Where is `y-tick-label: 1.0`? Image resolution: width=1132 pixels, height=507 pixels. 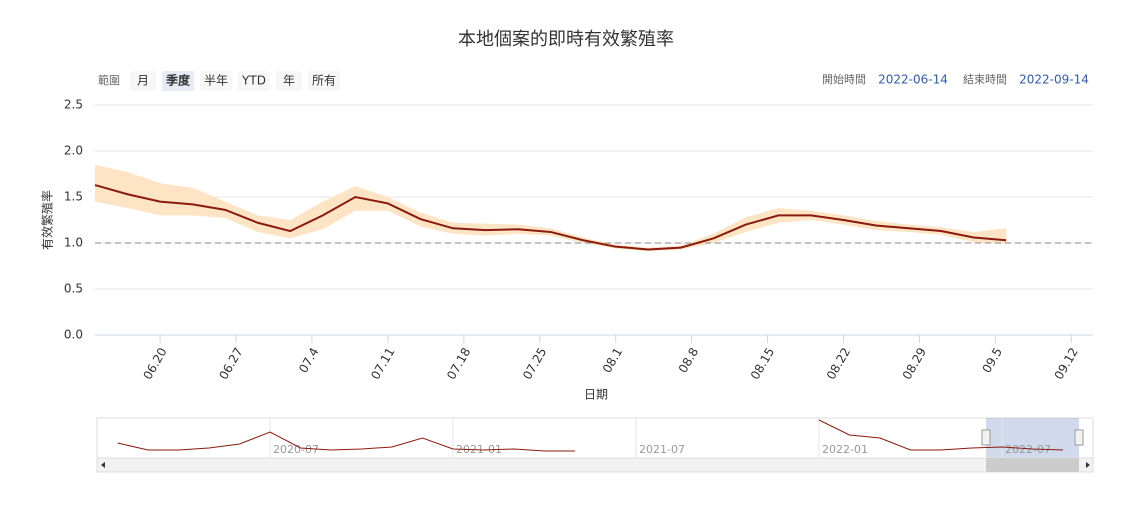 y-tick-label: 1.0 is located at coordinates (73, 243).